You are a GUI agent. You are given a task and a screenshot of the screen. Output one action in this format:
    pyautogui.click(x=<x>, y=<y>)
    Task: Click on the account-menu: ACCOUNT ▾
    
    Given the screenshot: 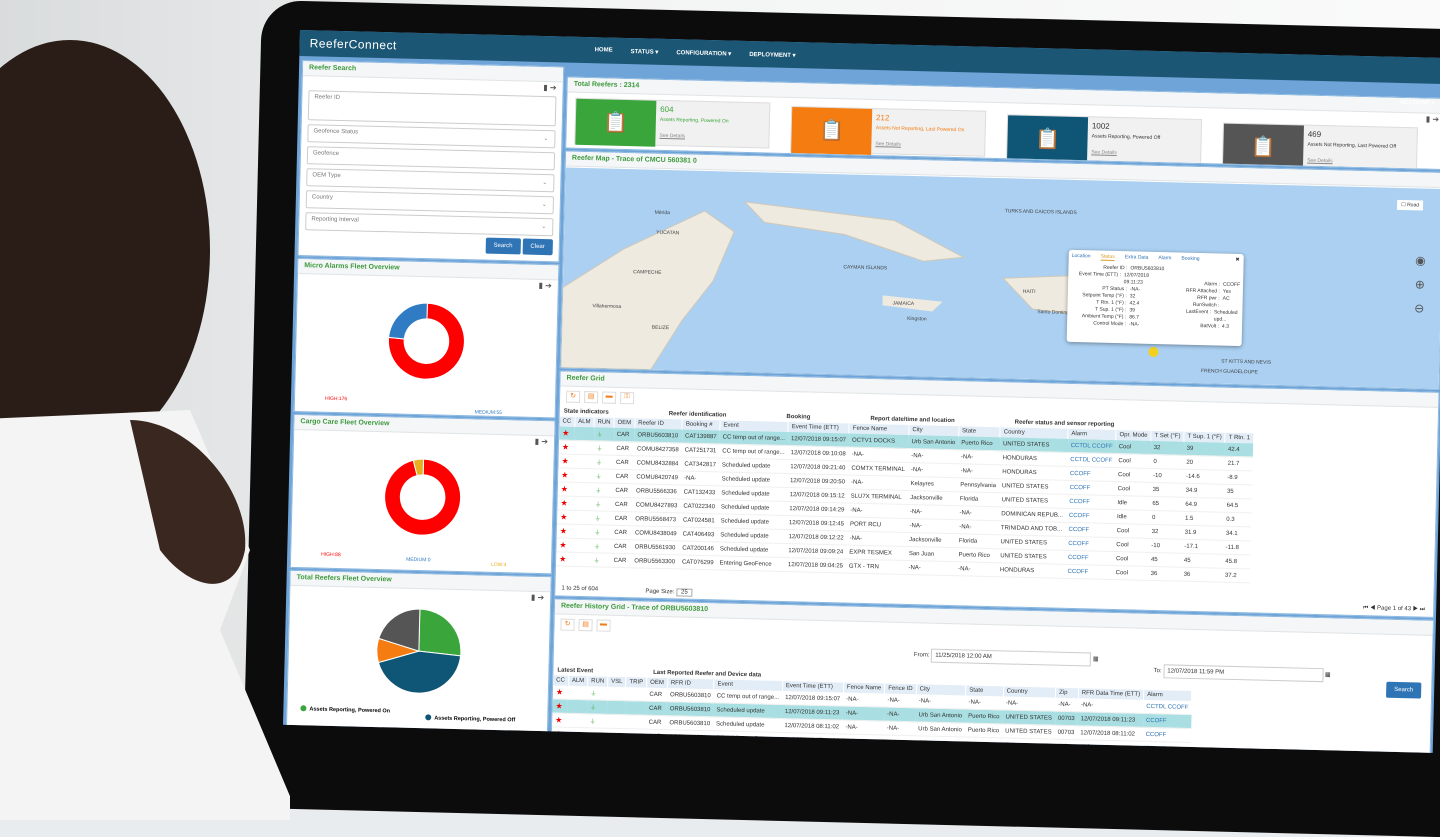 What is the action you would take?
    pyautogui.click(x=1417, y=103)
    